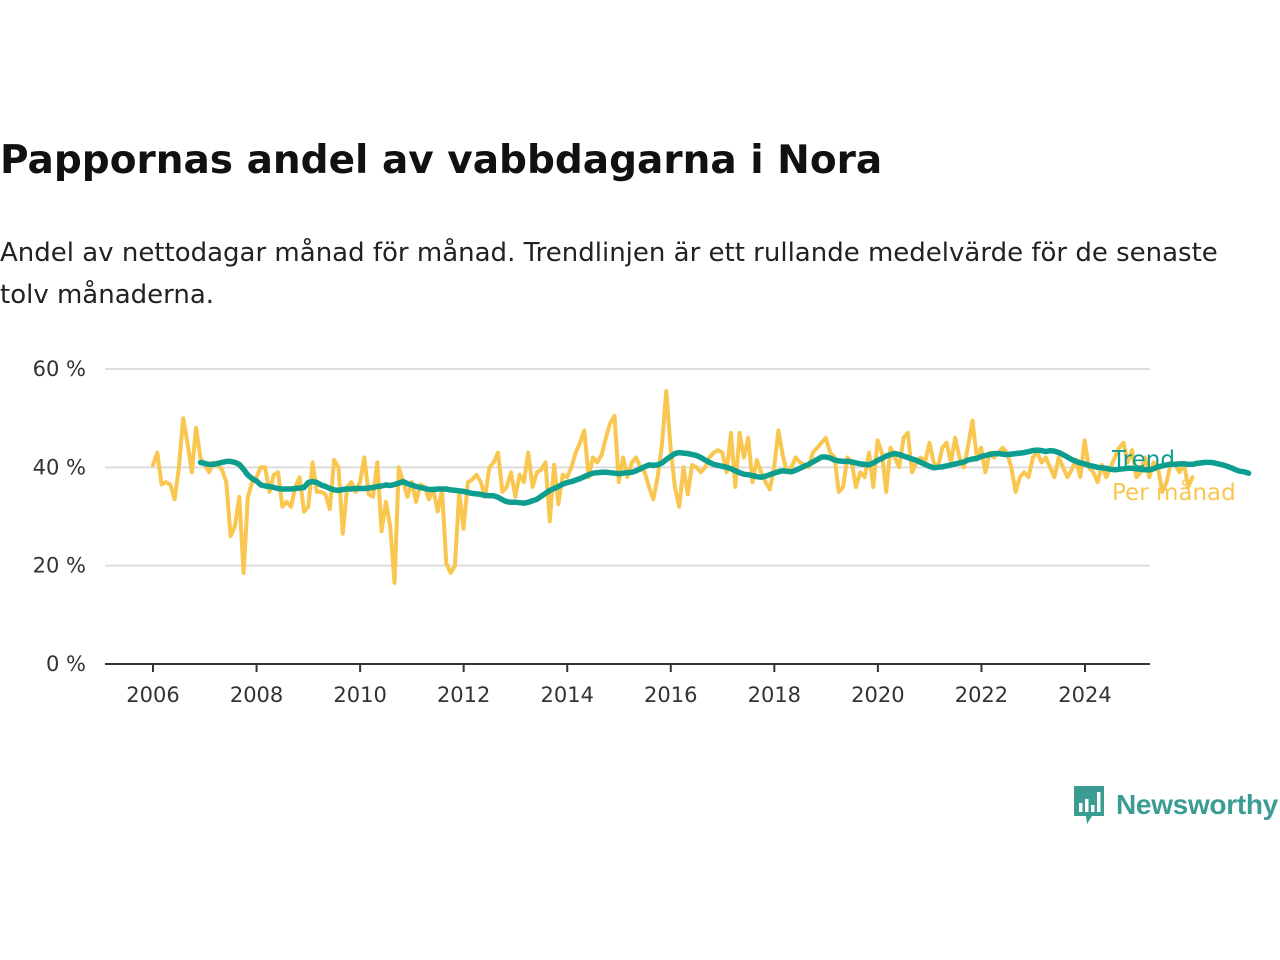 This screenshot has height=960, width=1280. What do you see at coordinates (256, 695) in the screenshot?
I see `x-tick-label: 2008` at bounding box center [256, 695].